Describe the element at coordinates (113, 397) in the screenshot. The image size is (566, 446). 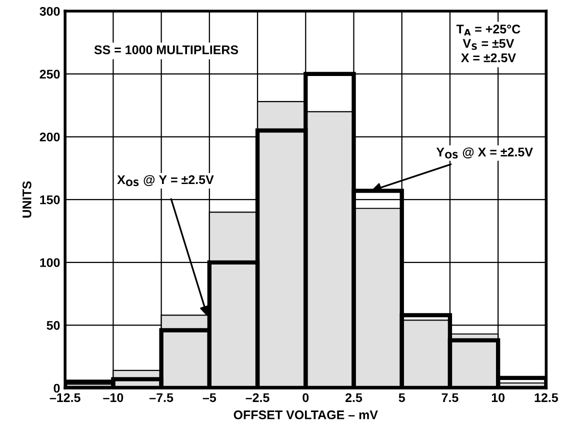
I see `x-tick-label: –10` at that location.